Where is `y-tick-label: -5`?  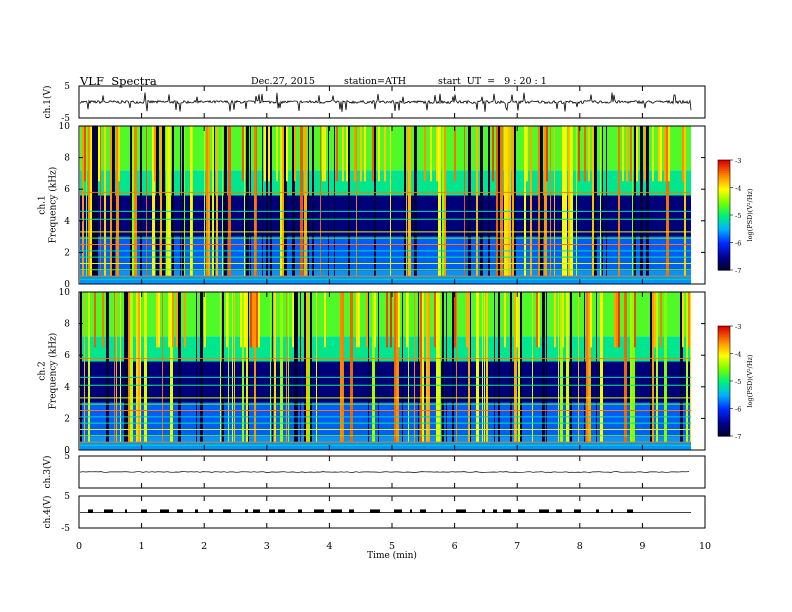
y-tick-label: -5 is located at coordinates (65, 119).